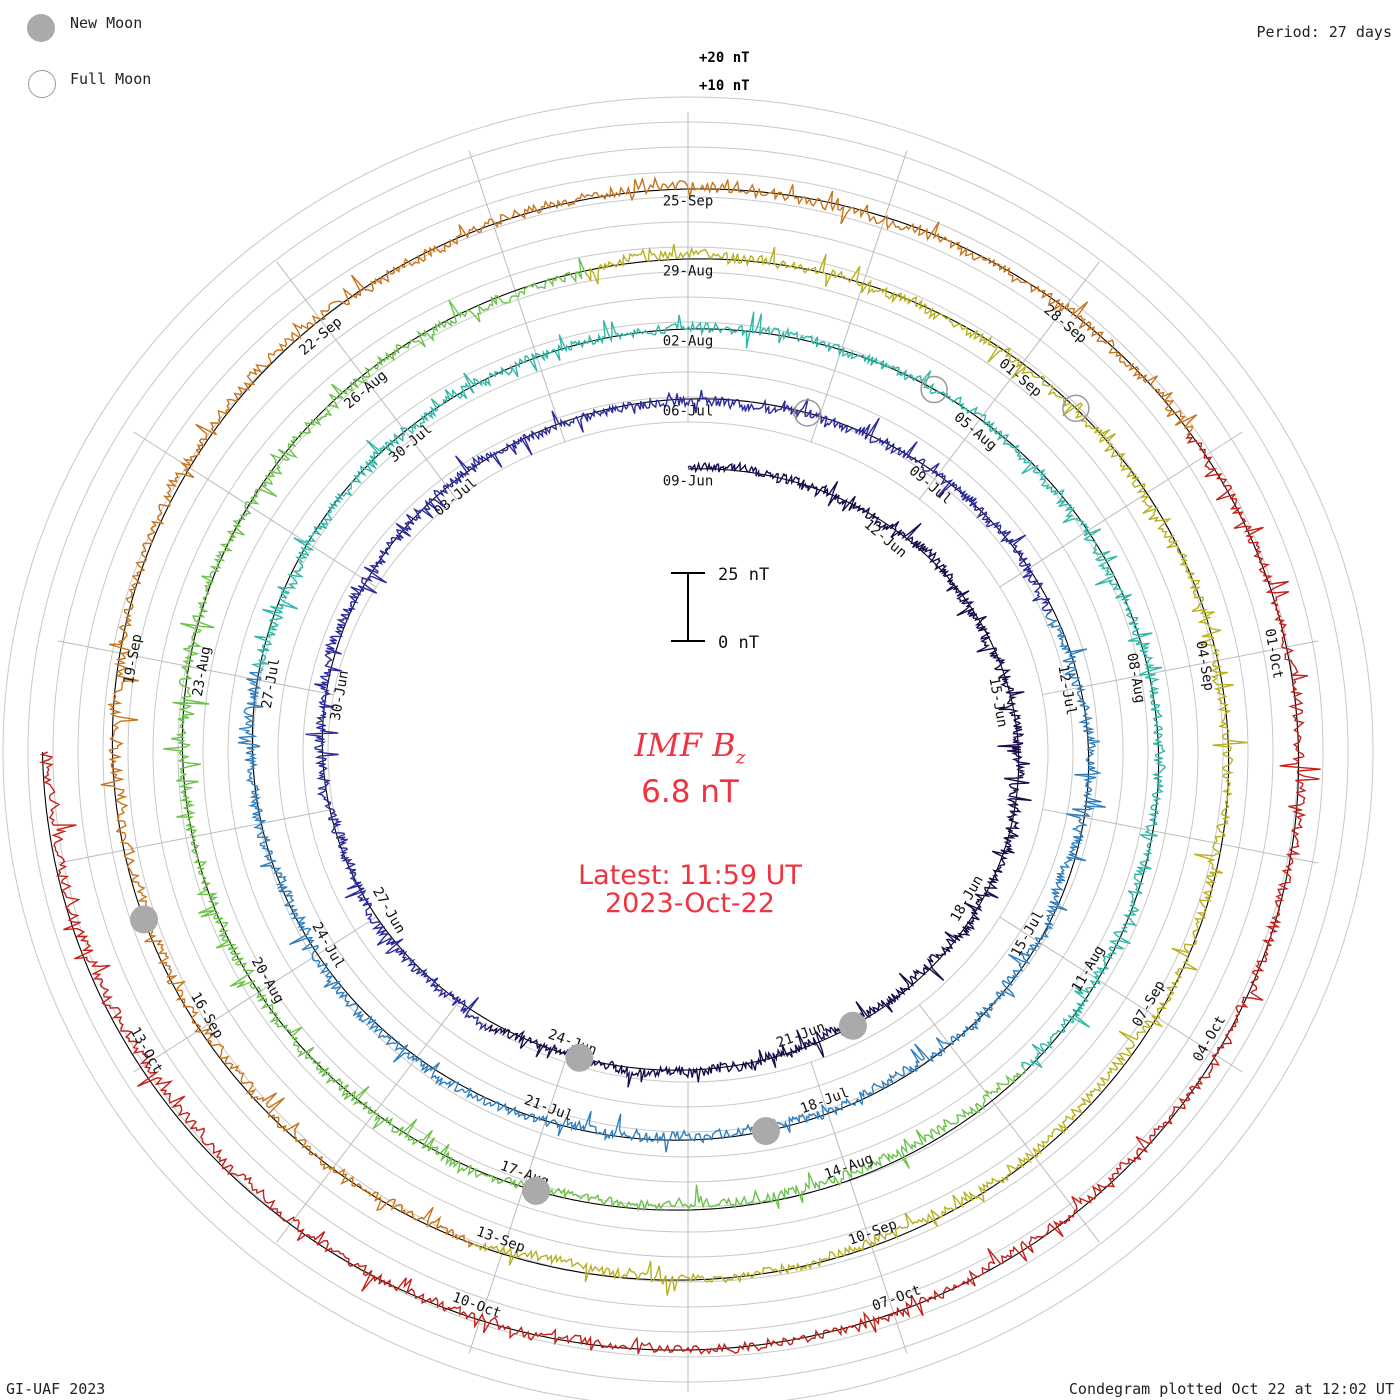 The width and height of the screenshot is (1400, 1400). What do you see at coordinates (548, 1108) in the screenshot?
I see `date-label: 21-Jul` at bounding box center [548, 1108].